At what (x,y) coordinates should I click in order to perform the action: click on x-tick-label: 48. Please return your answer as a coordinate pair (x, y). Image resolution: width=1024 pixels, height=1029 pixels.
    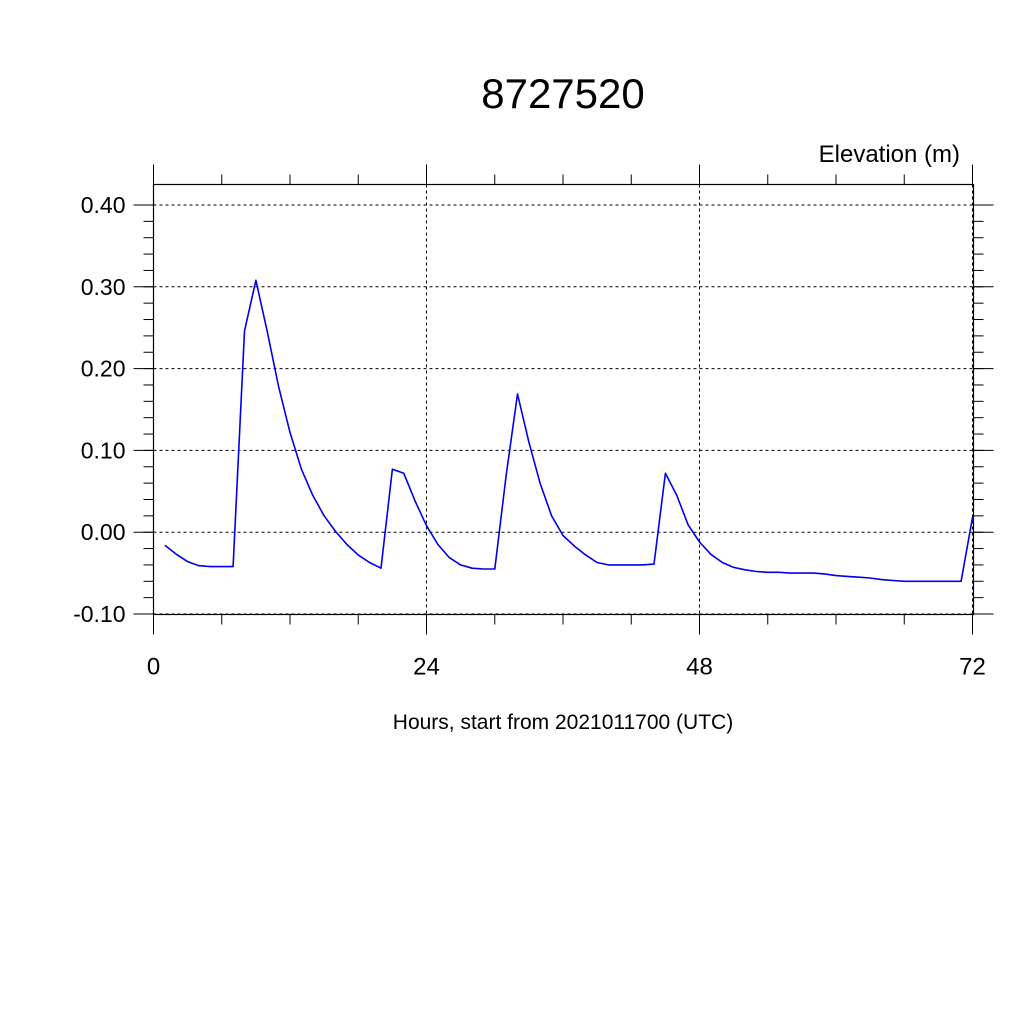
    Looking at the image, I should click on (699, 667).